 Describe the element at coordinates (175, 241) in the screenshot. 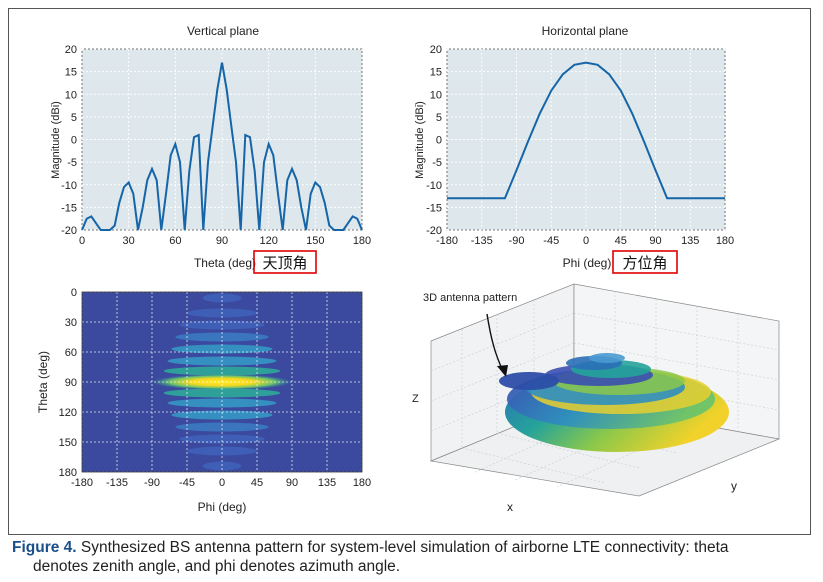

I see `x-tick-label: 60` at that location.